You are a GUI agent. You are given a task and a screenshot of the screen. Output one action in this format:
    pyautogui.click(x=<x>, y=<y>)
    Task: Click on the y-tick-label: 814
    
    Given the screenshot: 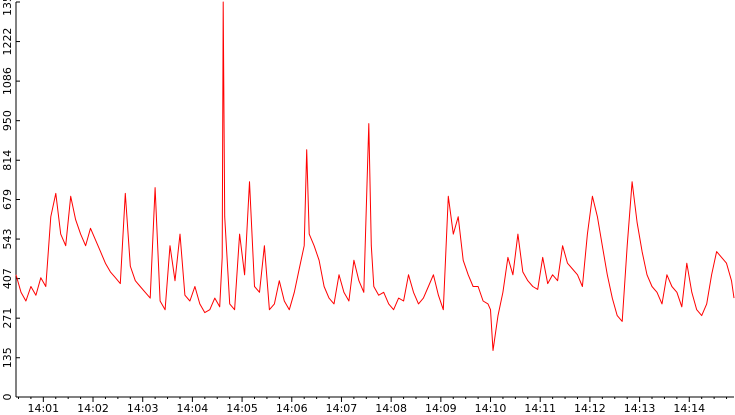 What is the action you would take?
    pyautogui.click(x=7, y=160)
    